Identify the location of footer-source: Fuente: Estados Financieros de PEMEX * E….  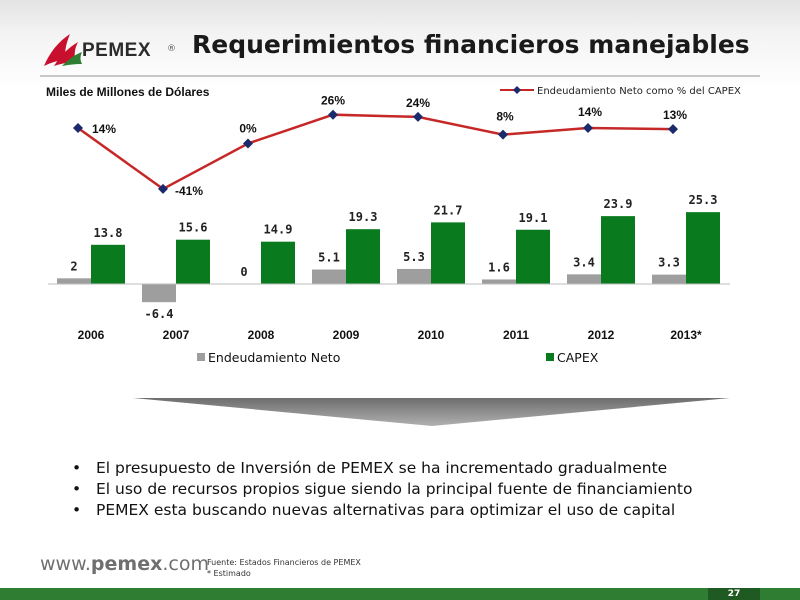
(284, 568).